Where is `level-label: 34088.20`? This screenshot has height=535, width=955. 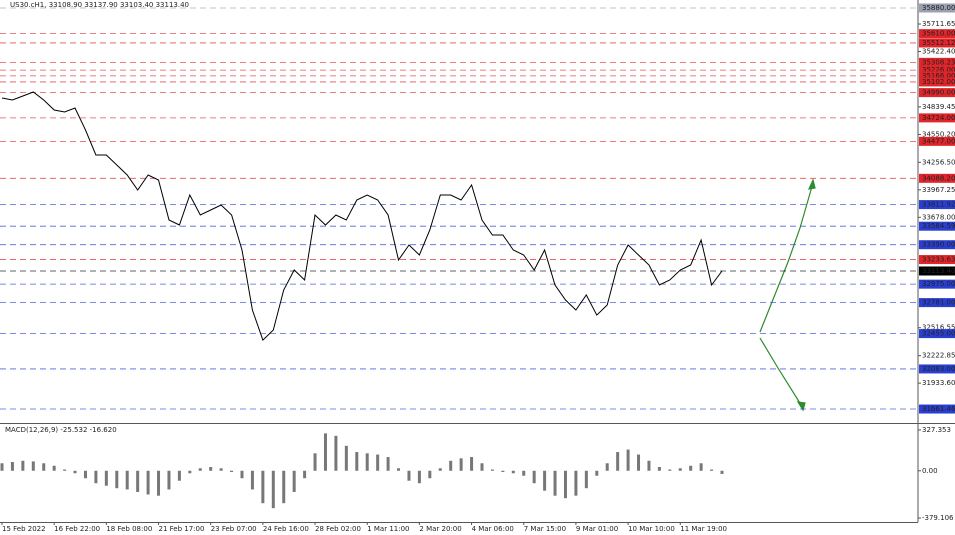 level-label: 34088.20 is located at coordinates (938, 178).